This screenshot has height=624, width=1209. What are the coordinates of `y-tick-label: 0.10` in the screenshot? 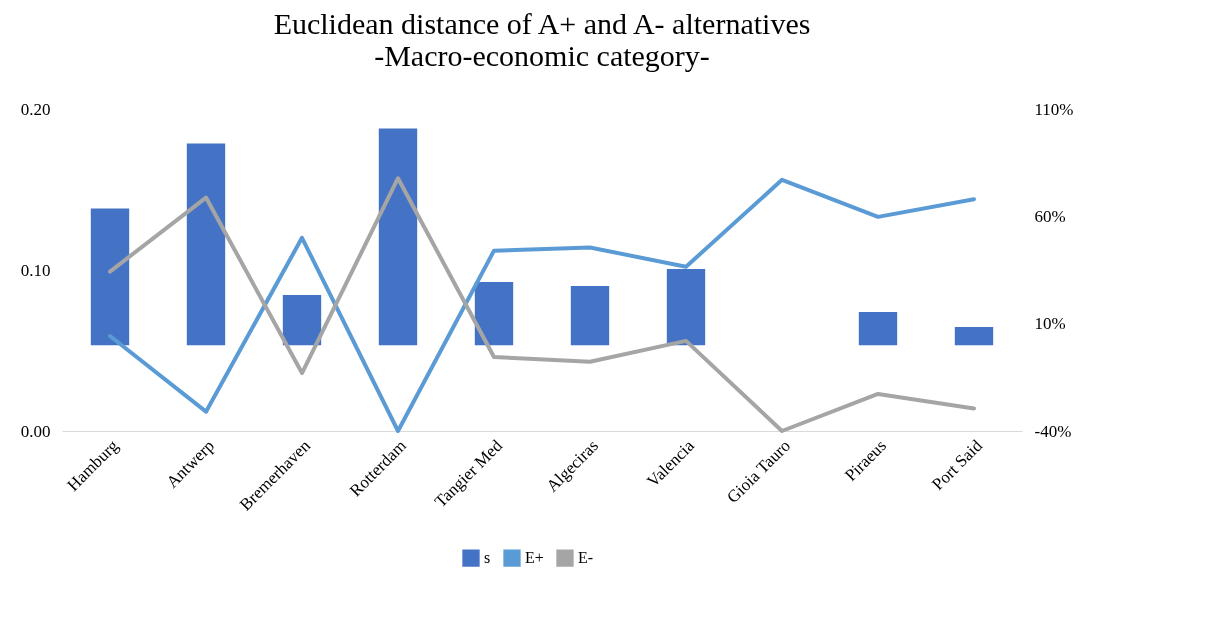 It's located at (35, 270).